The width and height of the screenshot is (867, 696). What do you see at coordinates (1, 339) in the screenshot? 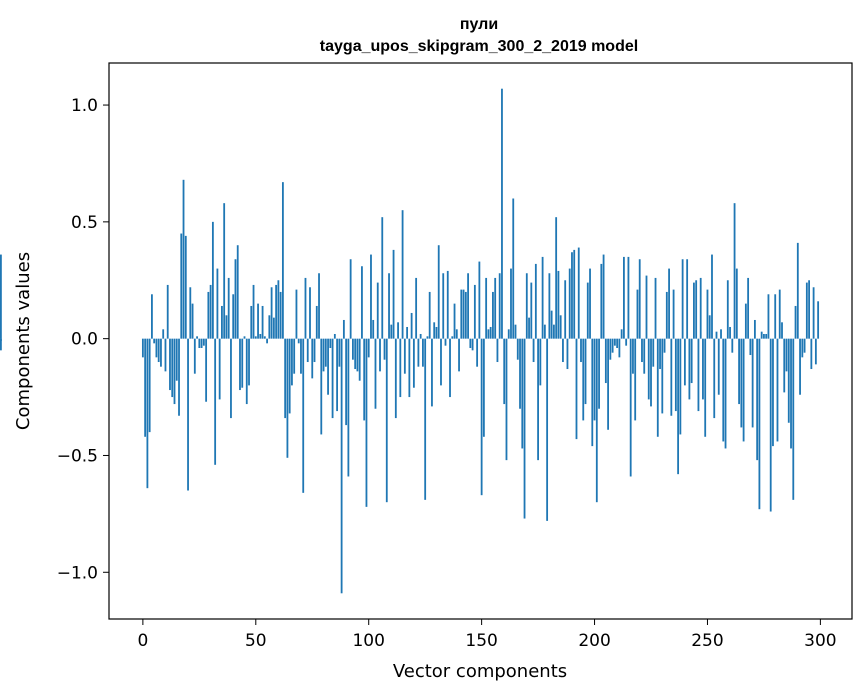
I see `bar-undefined` at bounding box center [1, 339].